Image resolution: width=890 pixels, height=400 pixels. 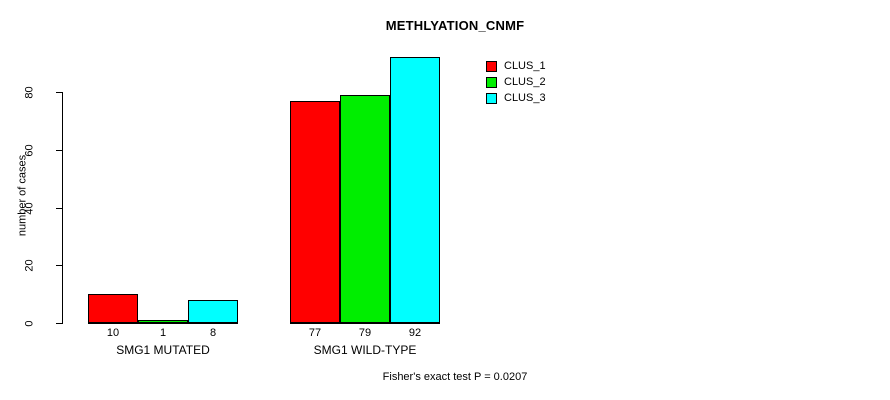 I want to click on legend-label: CLUS_3, so click(x=525, y=97).